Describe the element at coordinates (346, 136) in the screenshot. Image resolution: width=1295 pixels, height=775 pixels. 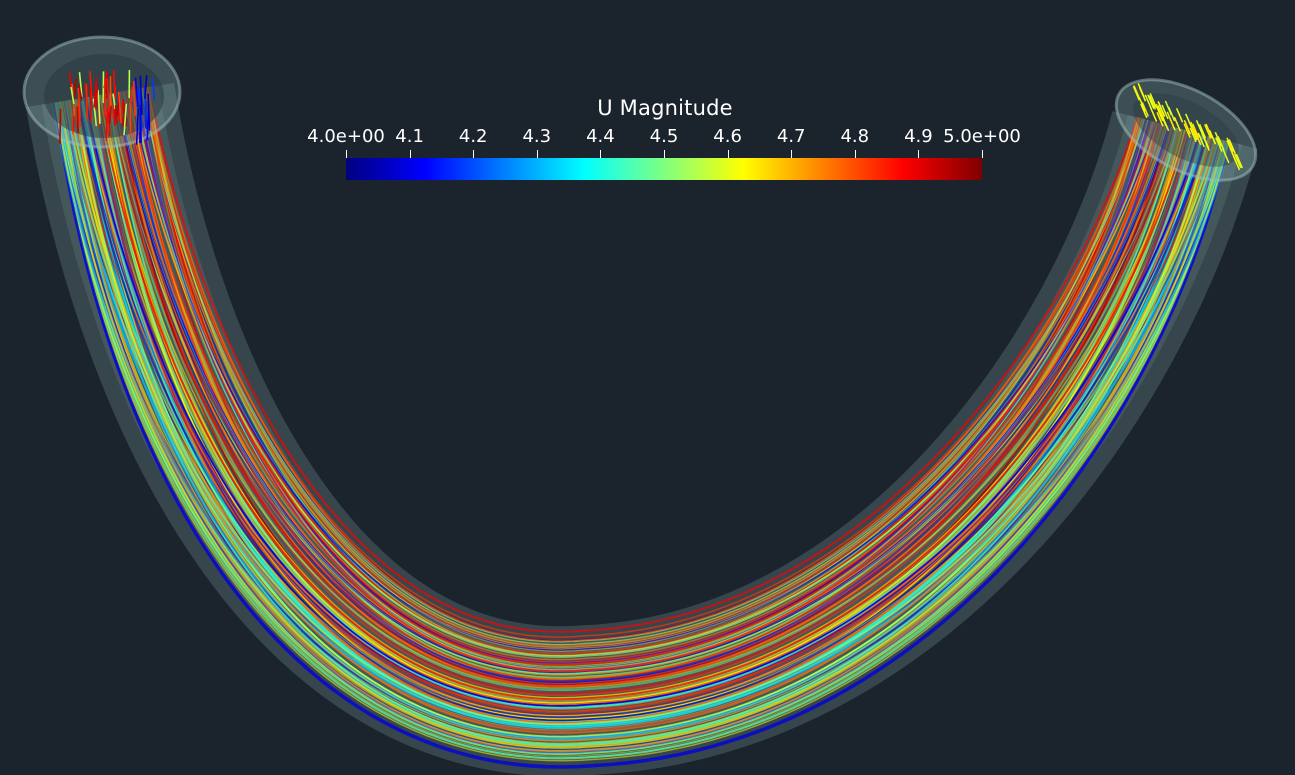
I see `legend-tick-label: 4.0e+00` at that location.